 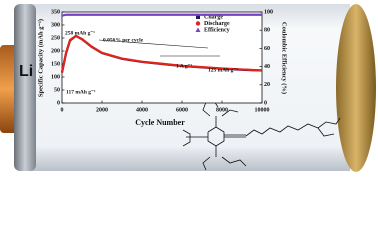 What do you see at coordinates (160, 122) in the screenshot?
I see `x-axis-label: Cycle Number` at bounding box center [160, 122].